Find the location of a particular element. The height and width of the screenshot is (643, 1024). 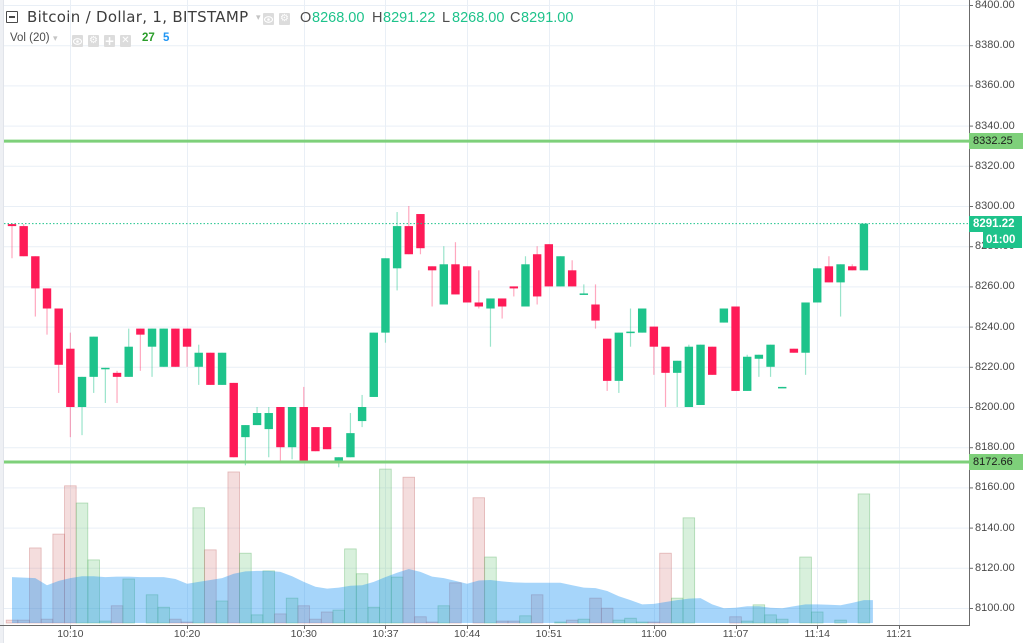

symbol-title: Bitcoin / Dollar, 1, BITSTAMP is located at coordinates (138, 17).